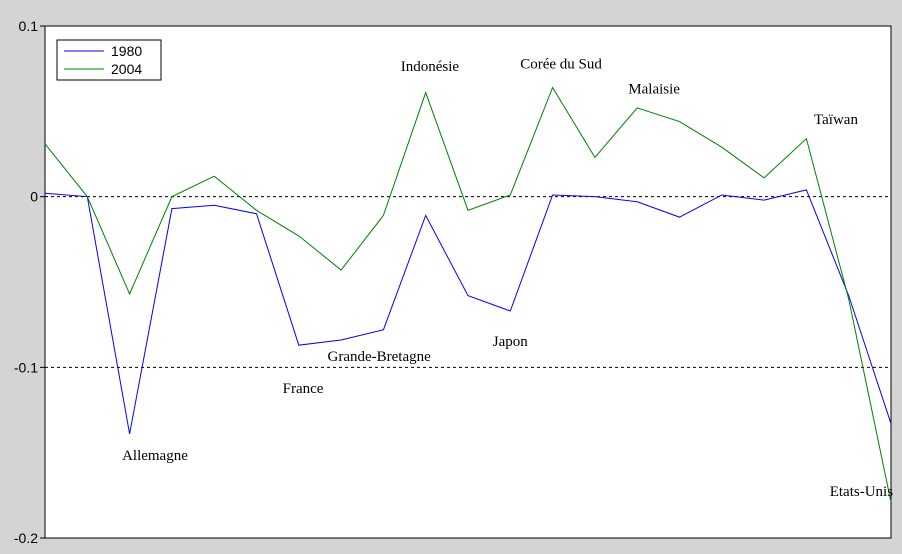 This screenshot has height=554, width=902. Describe the element at coordinates (510, 342) in the screenshot. I see `annotation-label: Japon` at that location.